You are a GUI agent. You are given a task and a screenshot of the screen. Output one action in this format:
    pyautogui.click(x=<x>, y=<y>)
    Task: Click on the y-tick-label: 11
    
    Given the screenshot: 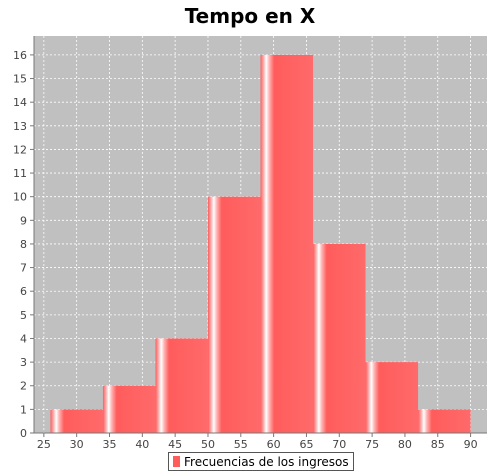 What is the action you would take?
    pyautogui.click(x=20, y=173)
    